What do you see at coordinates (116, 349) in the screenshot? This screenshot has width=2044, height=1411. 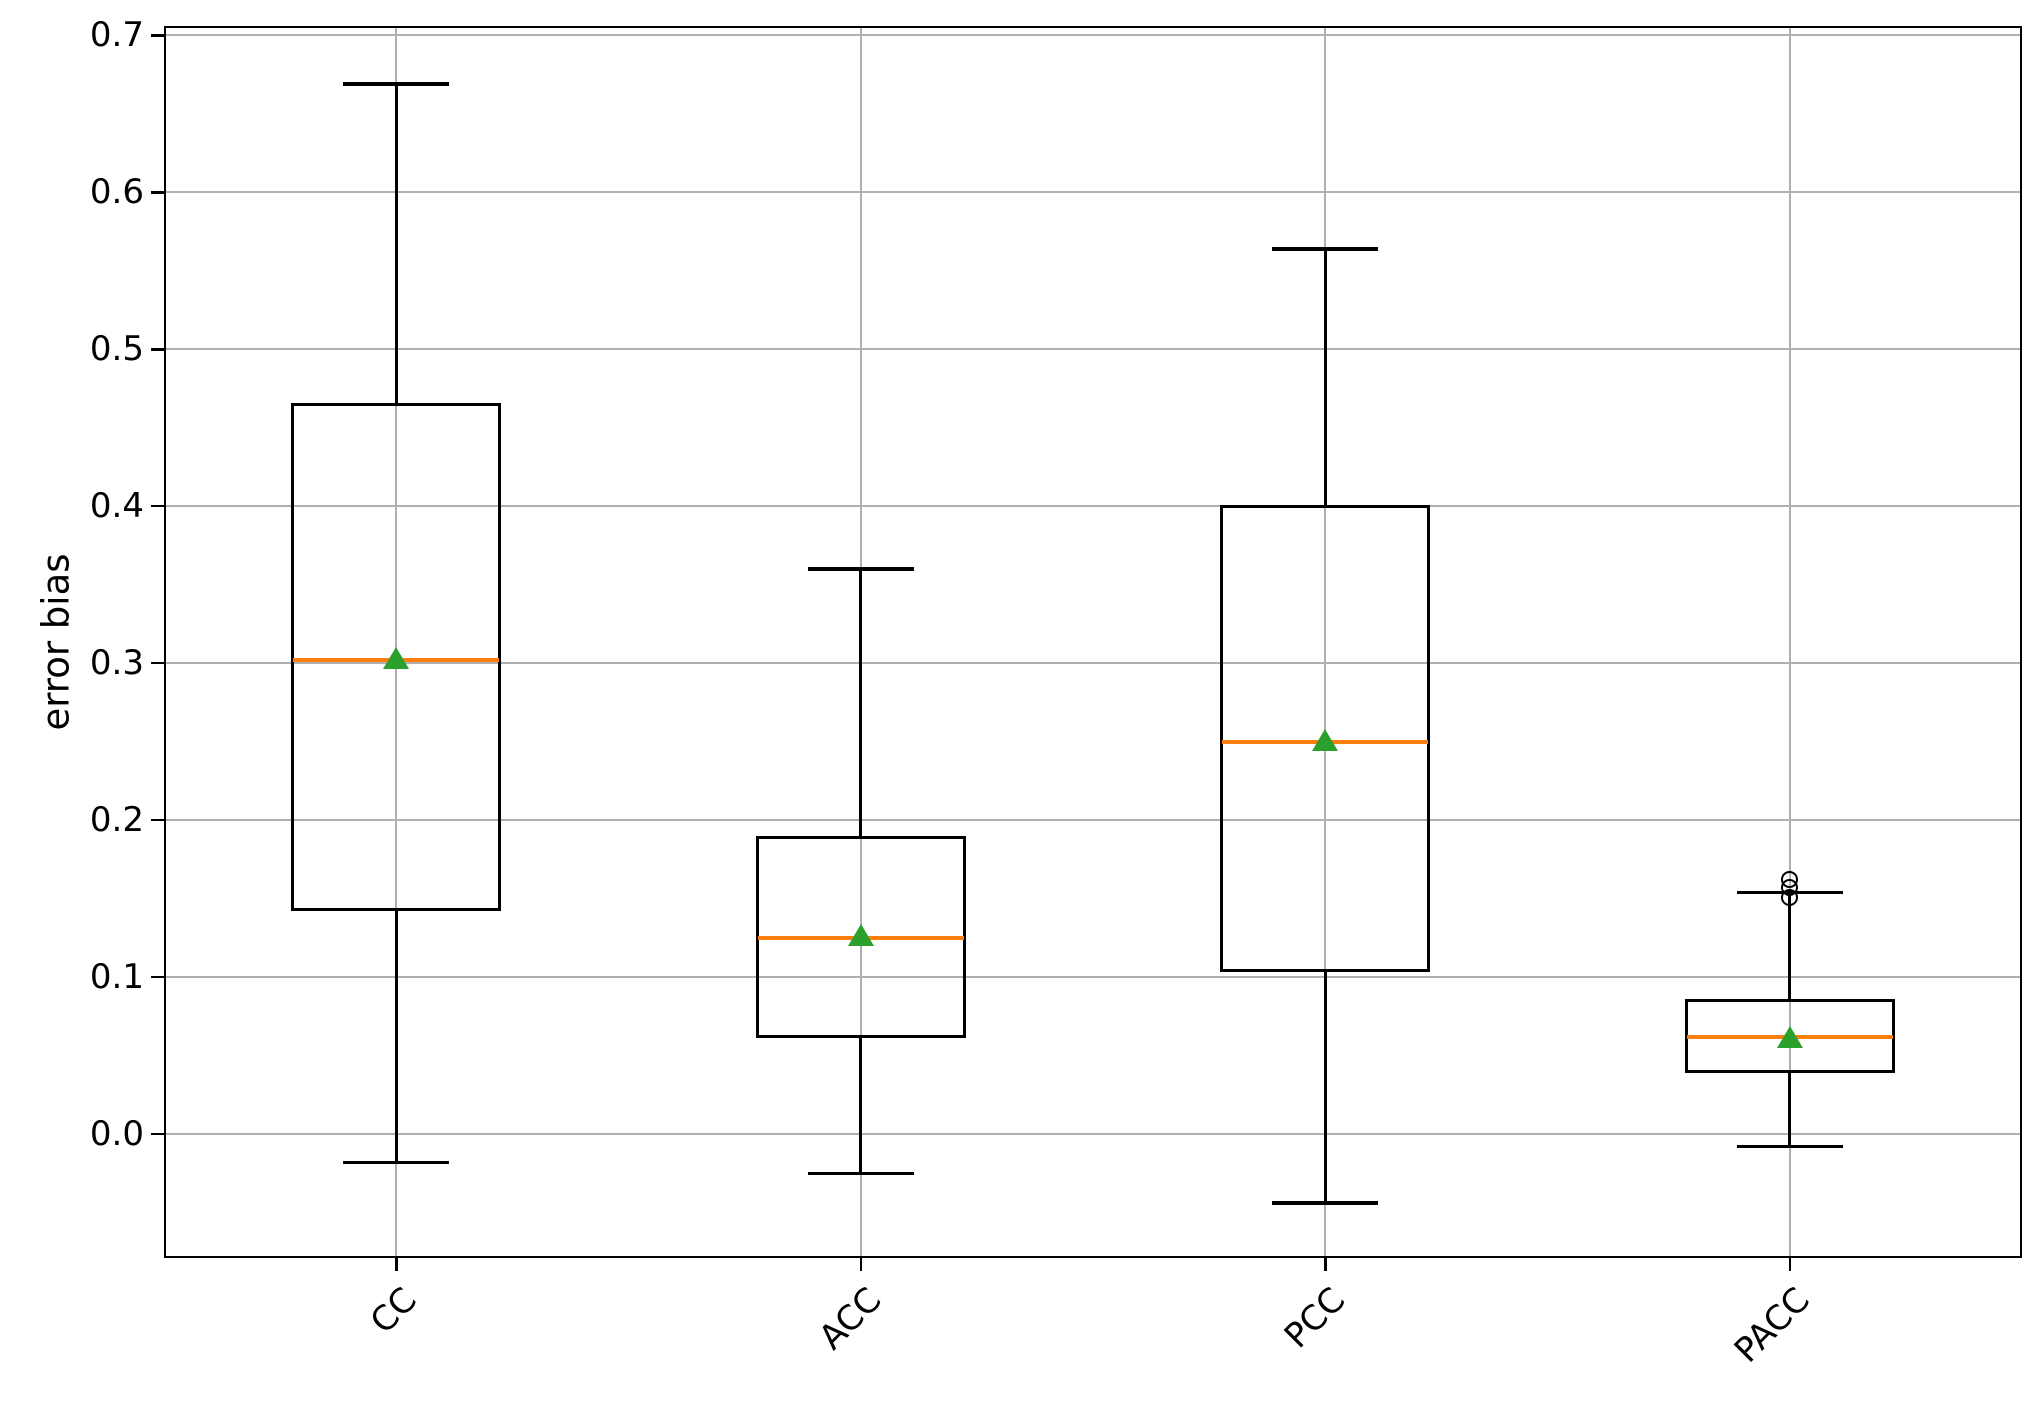 I see `y-tick-label: 0.5` at bounding box center [116, 349].